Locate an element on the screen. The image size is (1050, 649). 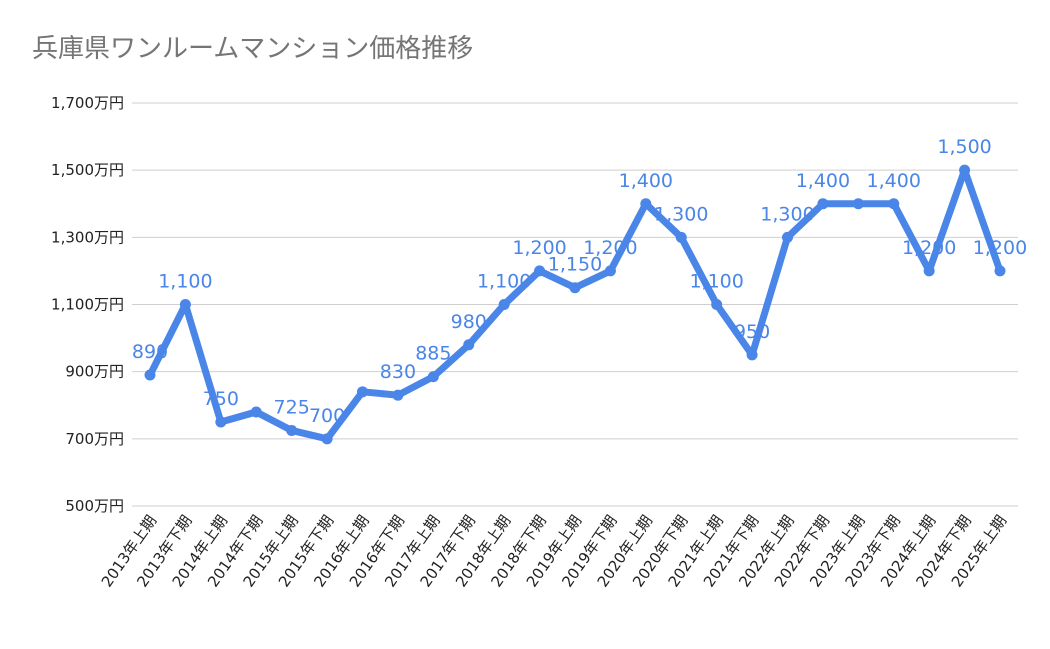
data-label: 950 is located at coordinates (752, 332).